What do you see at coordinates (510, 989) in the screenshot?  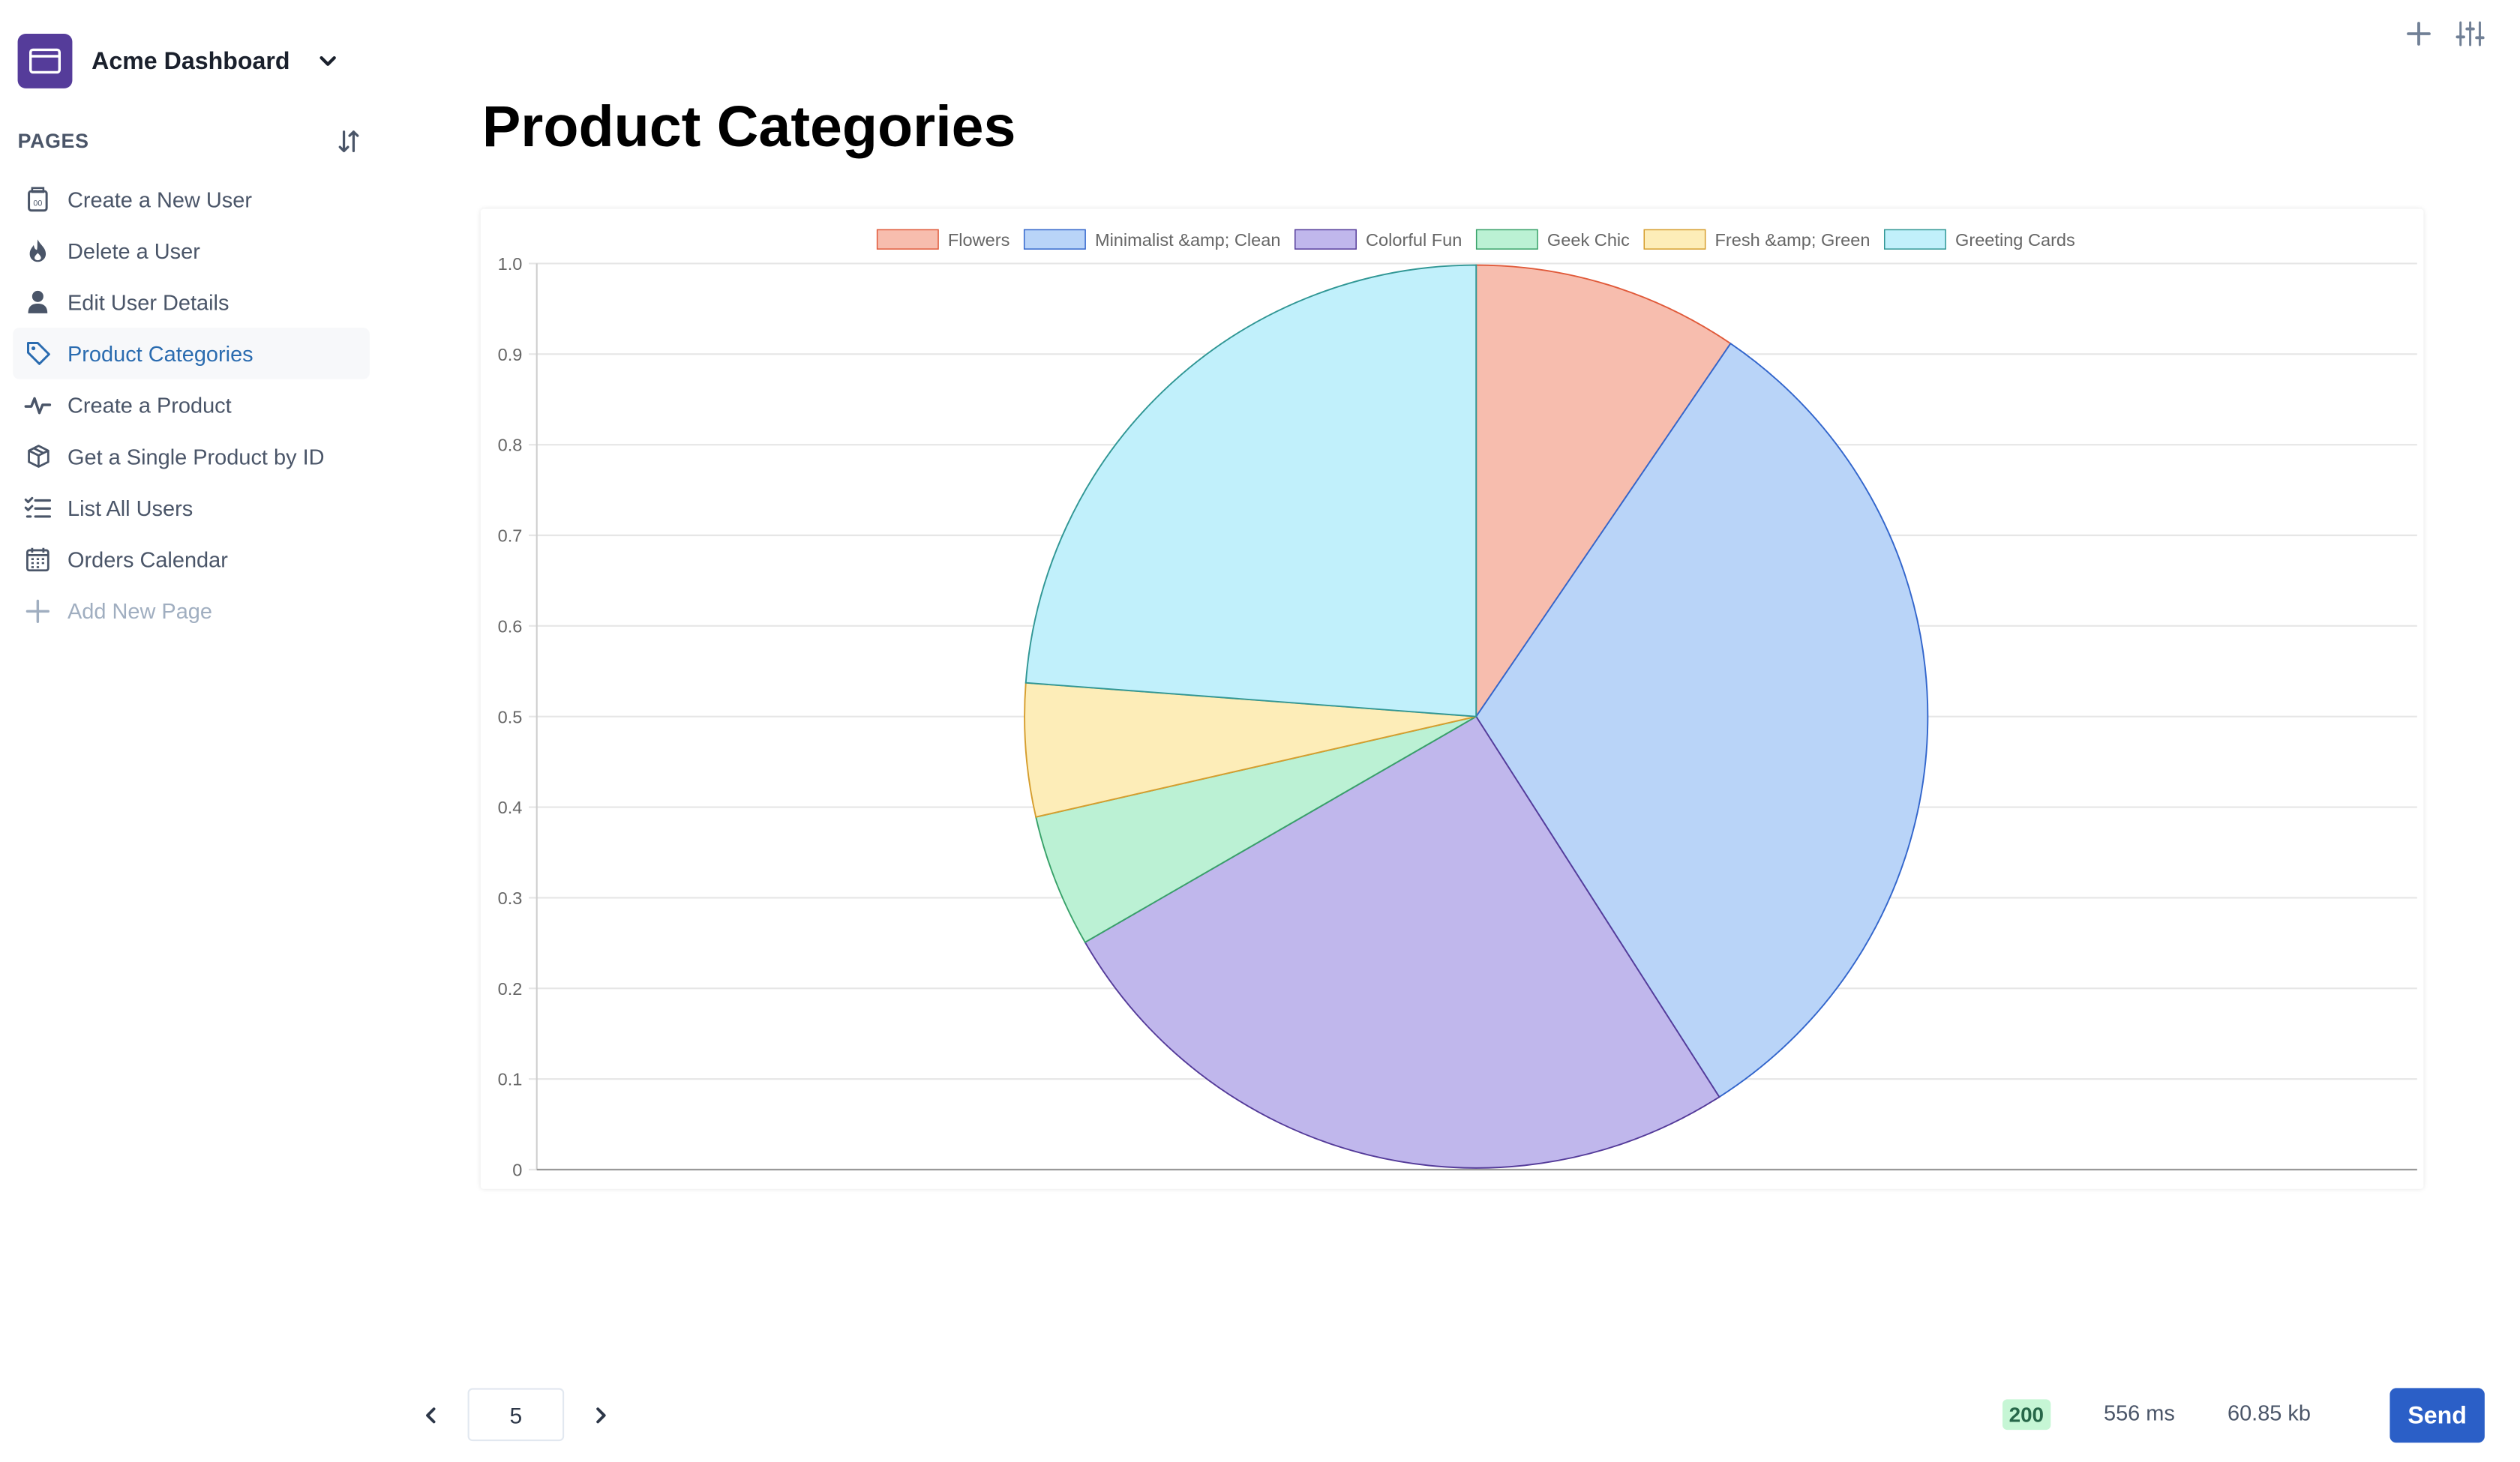 I see `y-tick-label: 0.2` at bounding box center [510, 989].